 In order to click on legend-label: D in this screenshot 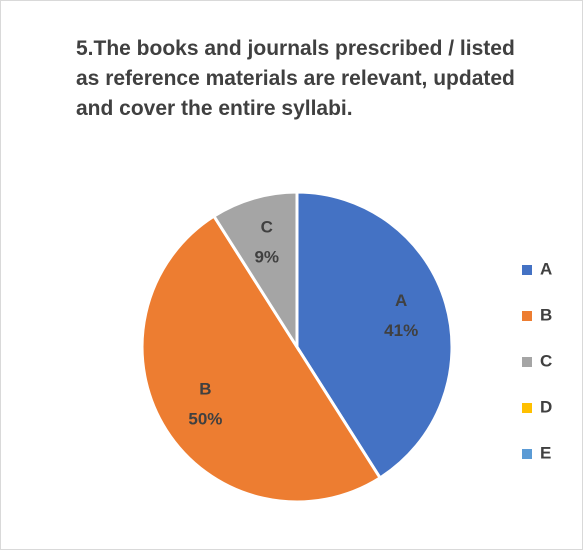, I will do `click(546, 406)`.